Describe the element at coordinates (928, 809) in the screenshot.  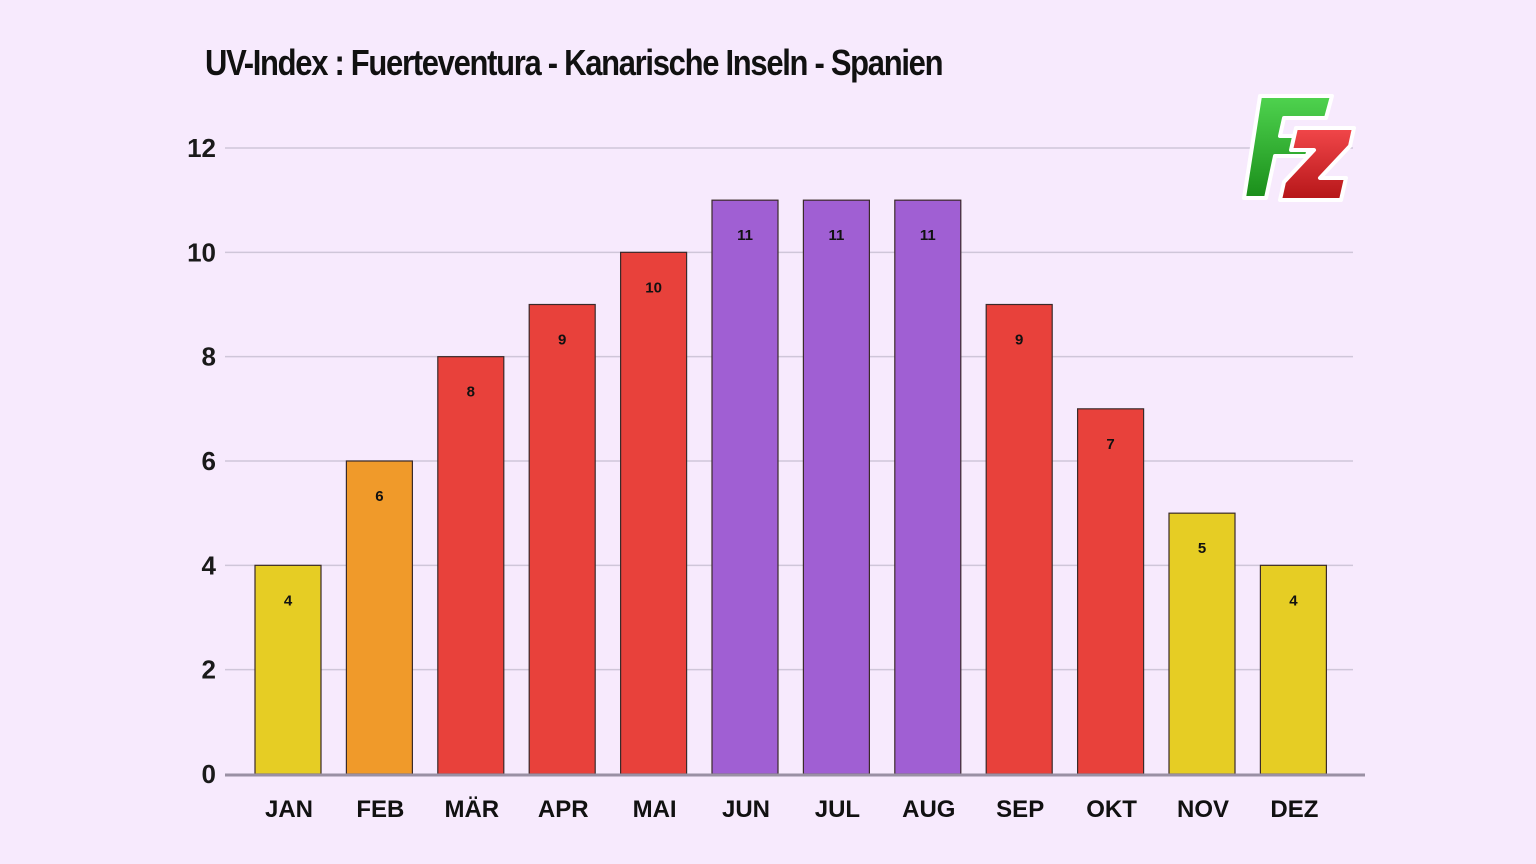
I see `x-tick-label: AUG` at that location.